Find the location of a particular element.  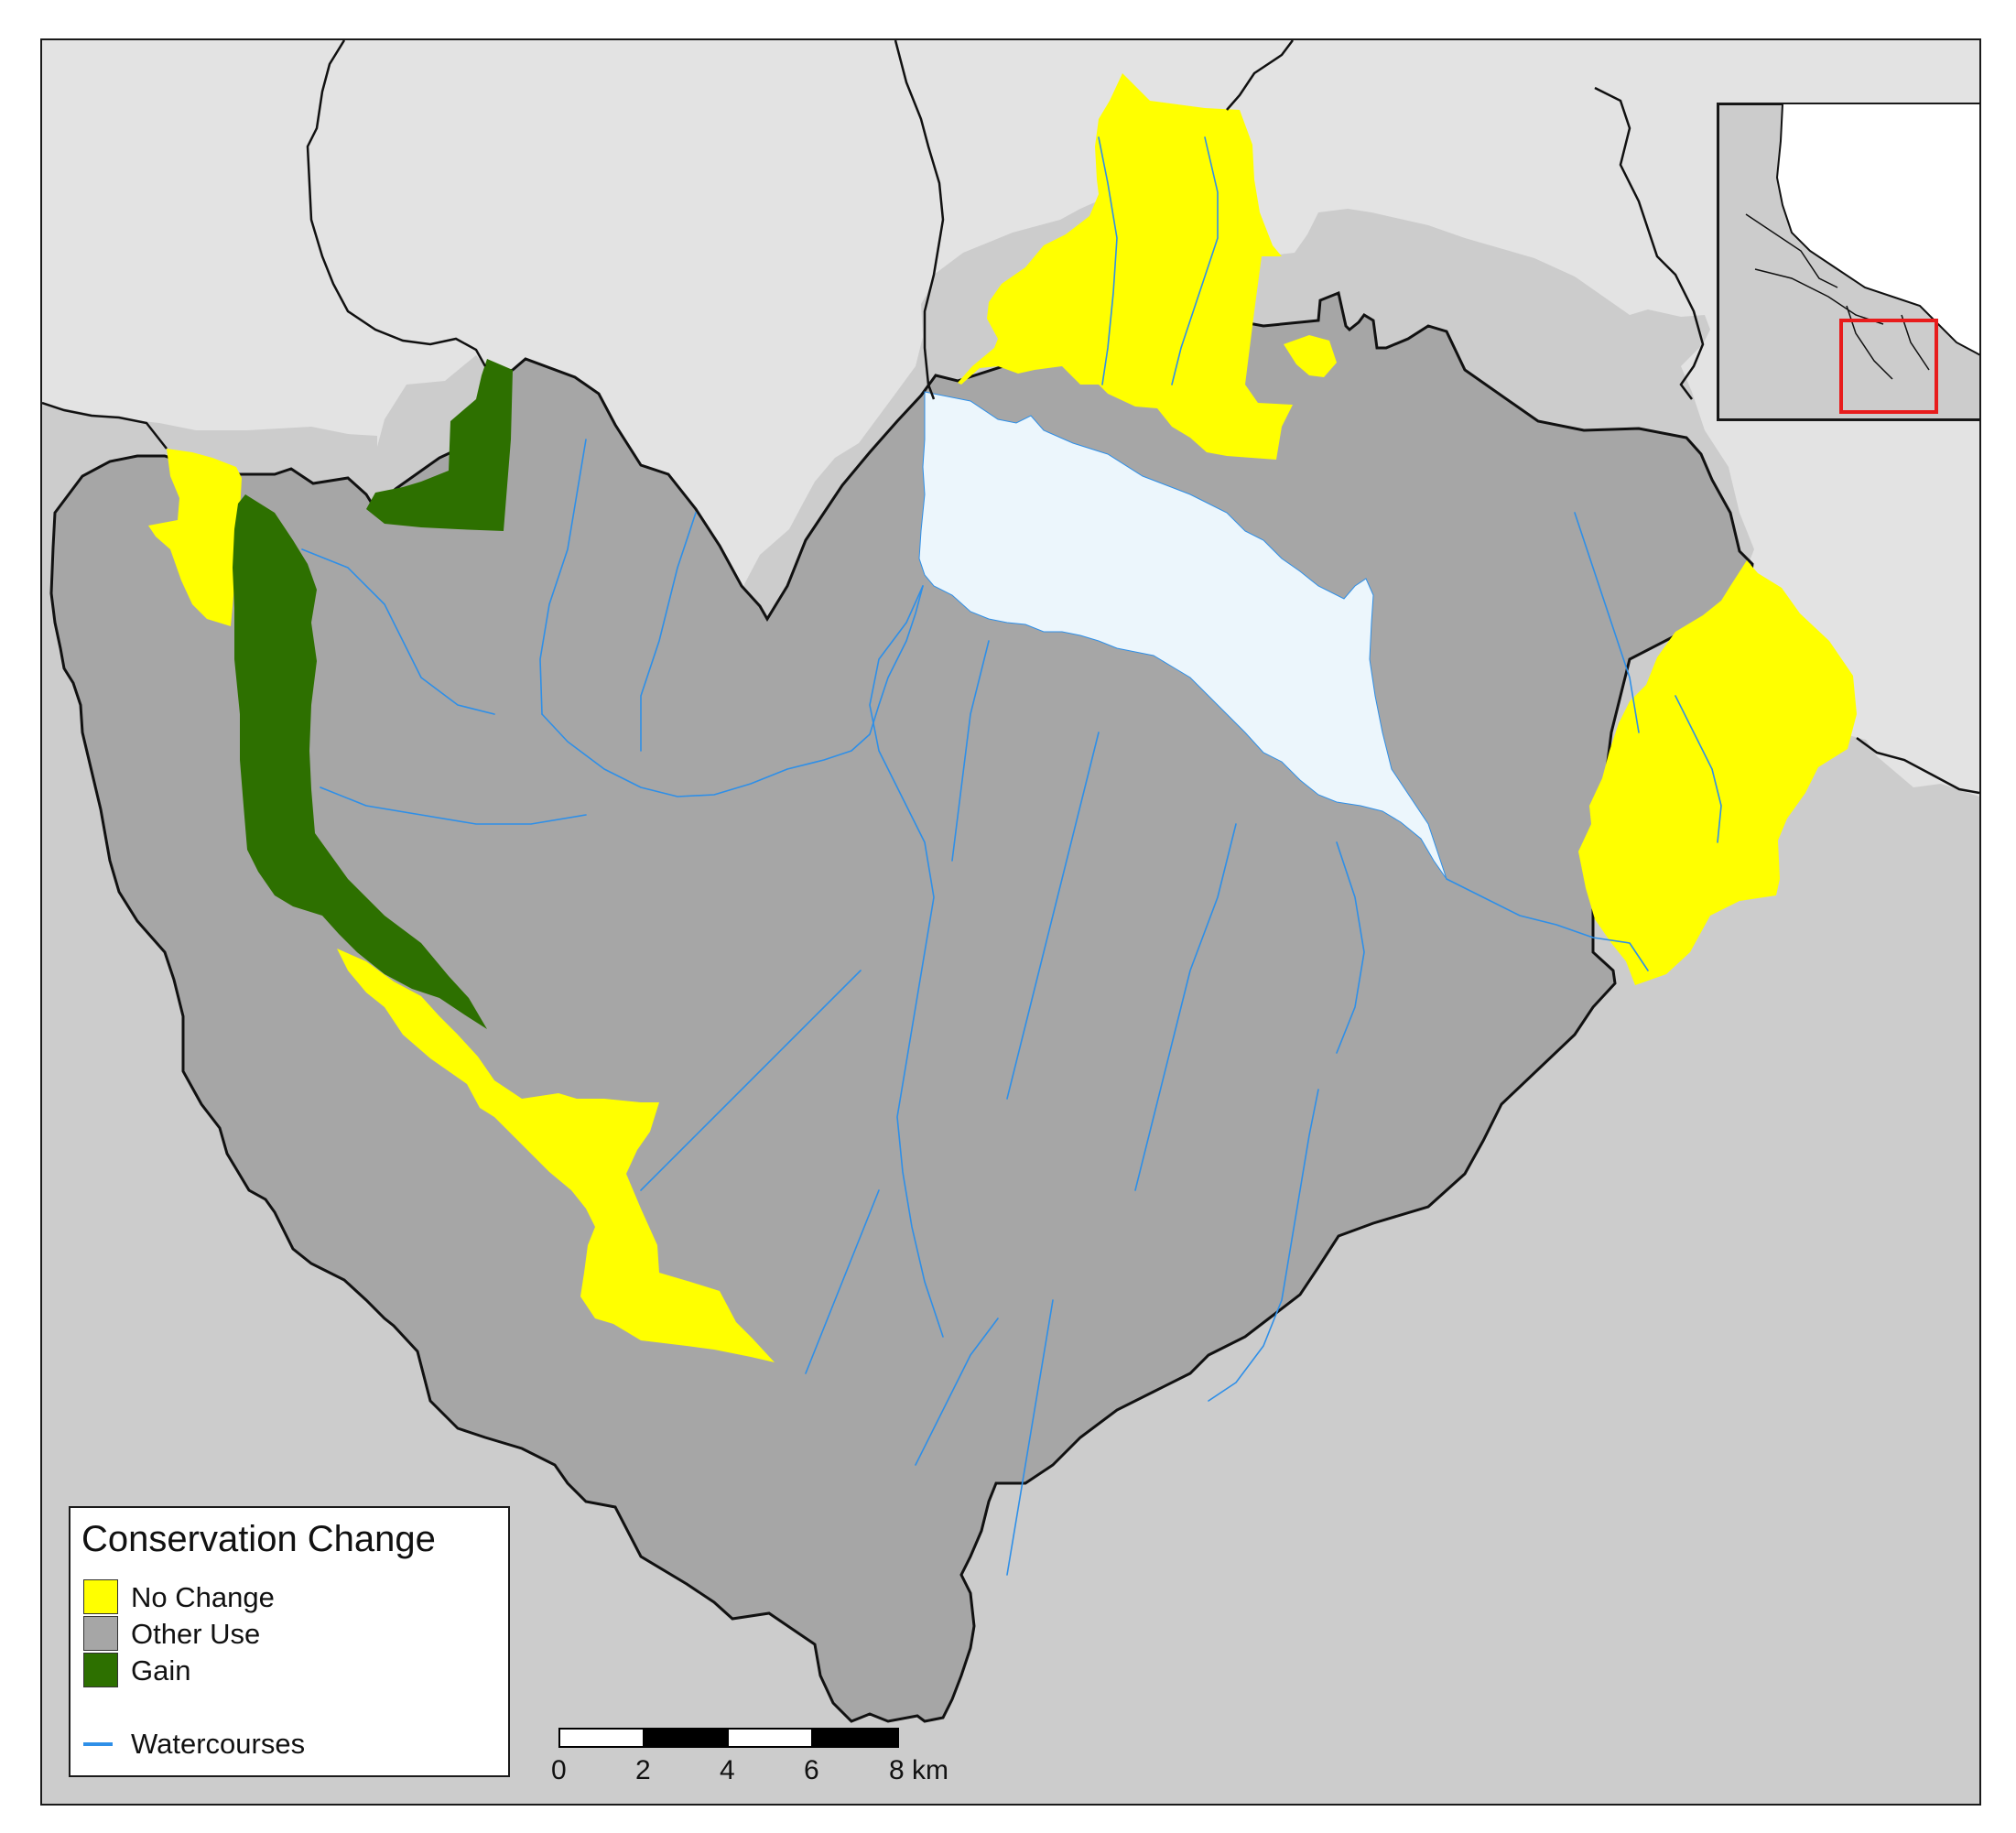

inset-district-lines is located at coordinates (1837, 296).